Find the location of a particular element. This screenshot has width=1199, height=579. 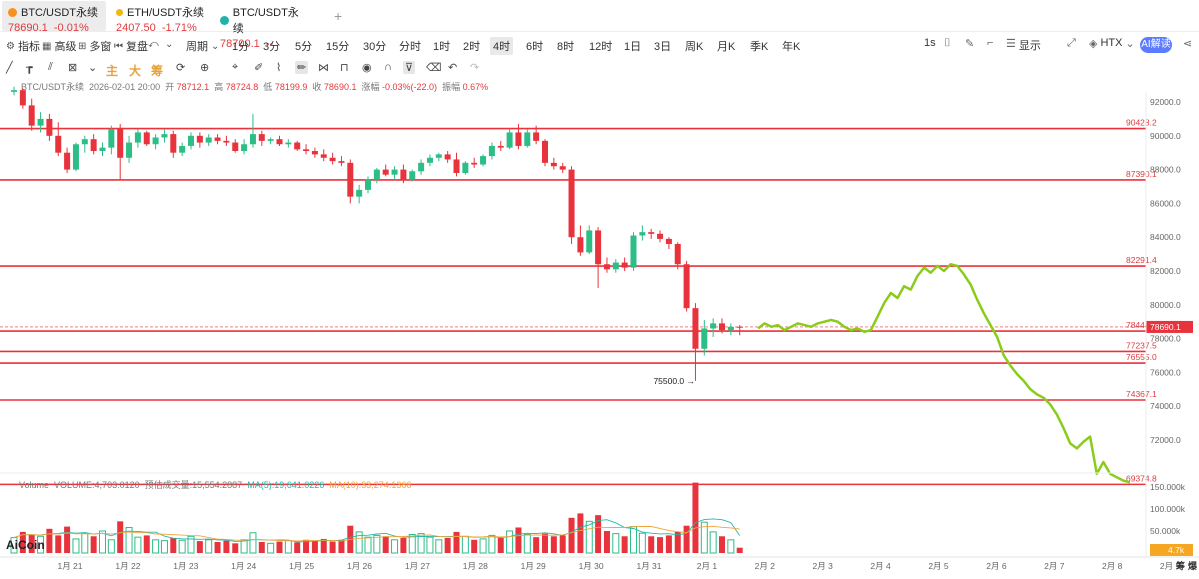

period-selector: 周期 ⌄ is located at coordinates (202, 46).